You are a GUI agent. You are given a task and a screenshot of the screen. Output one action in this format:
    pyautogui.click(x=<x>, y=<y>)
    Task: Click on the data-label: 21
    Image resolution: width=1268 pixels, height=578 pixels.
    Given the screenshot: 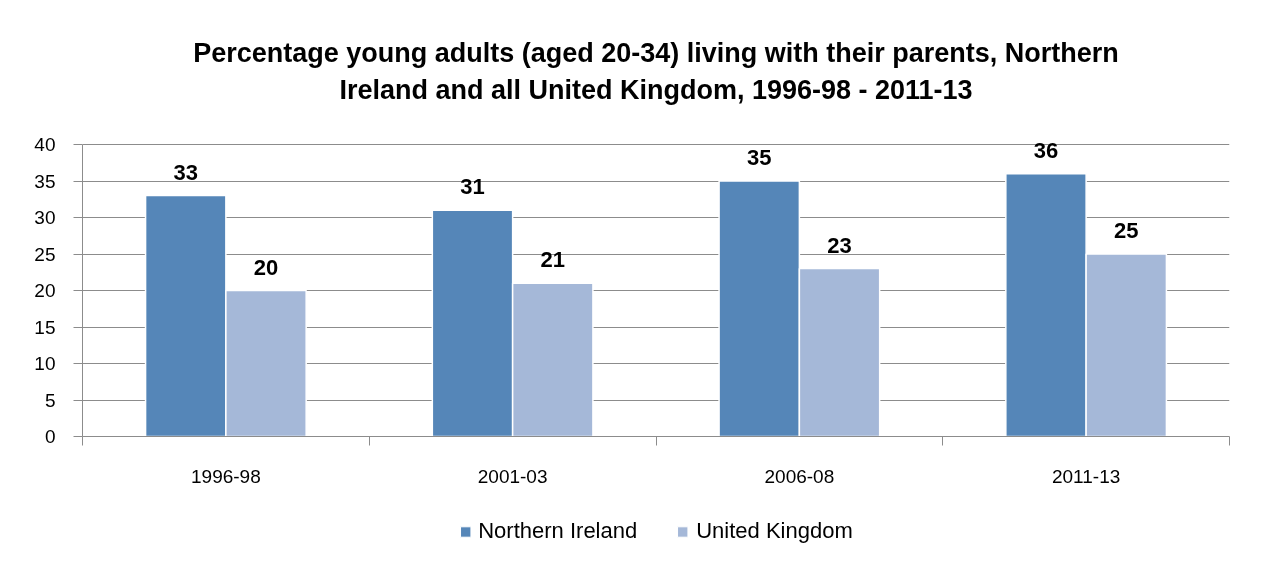 What is the action you would take?
    pyautogui.click(x=553, y=260)
    